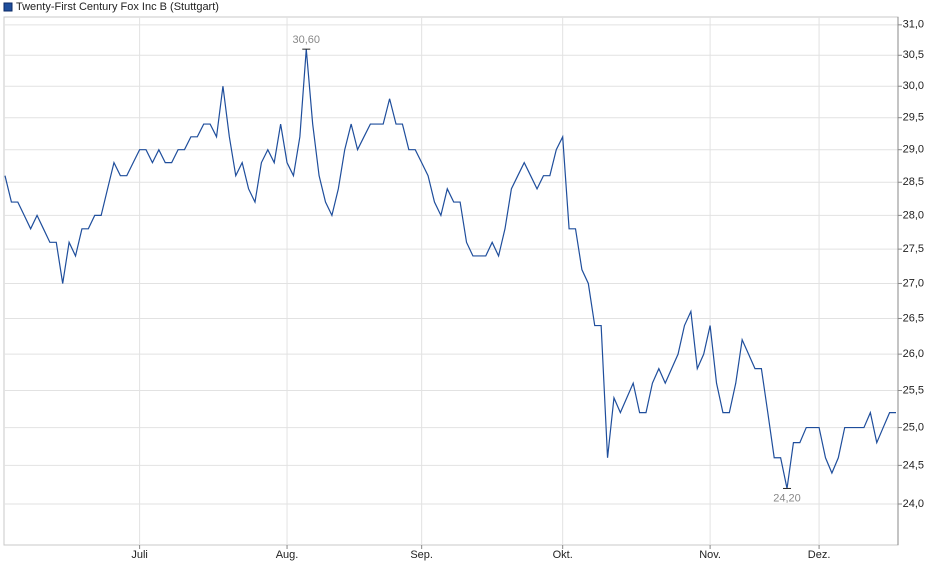 The width and height of the screenshot is (940, 579). What do you see at coordinates (287, 555) in the screenshot?
I see `x-tick-label: Aug.` at bounding box center [287, 555].